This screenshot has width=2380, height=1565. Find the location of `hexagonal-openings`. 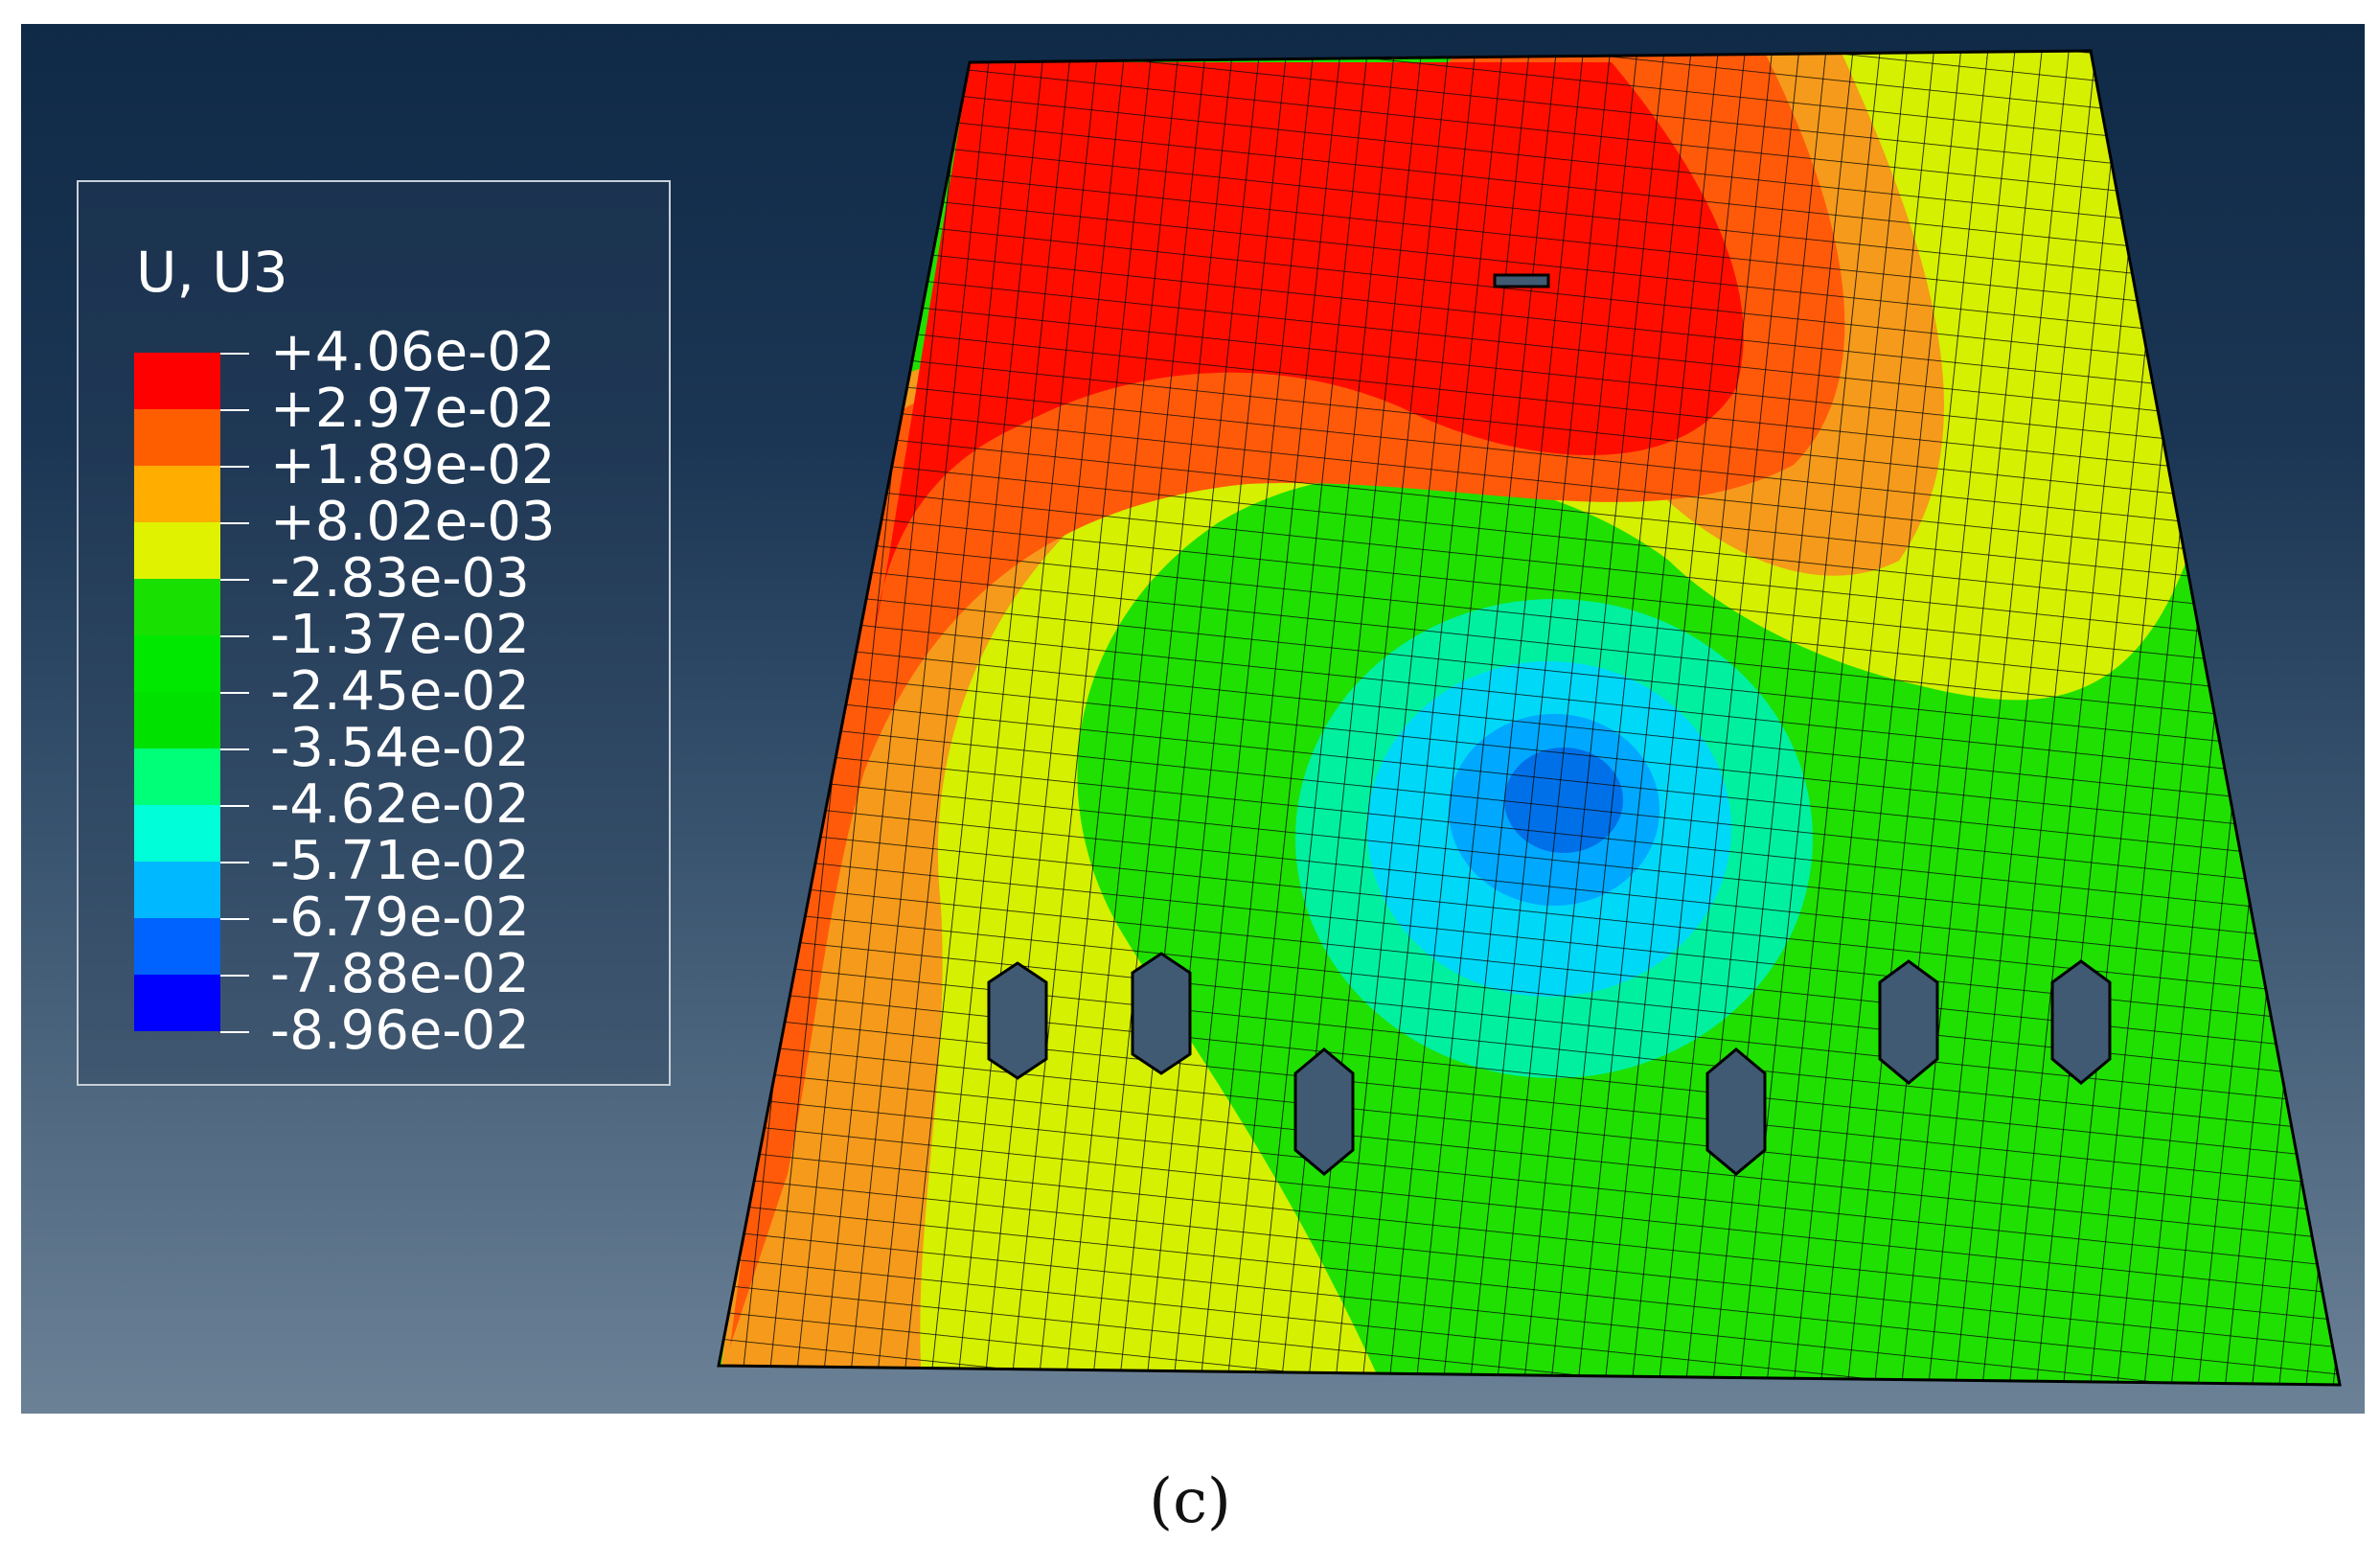

hexagonal-openings is located at coordinates (1549, 1064).